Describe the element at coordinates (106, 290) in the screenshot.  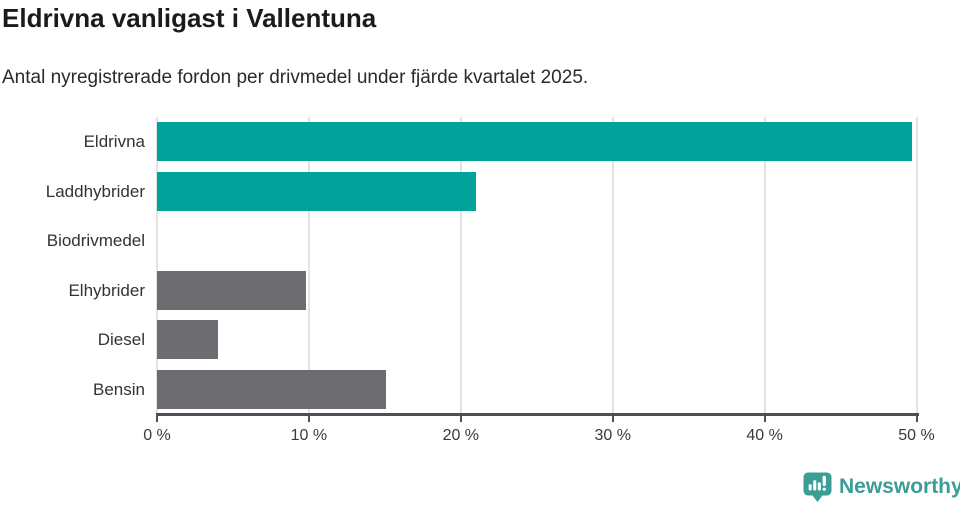
I see `category-label: Elhybrider` at that location.